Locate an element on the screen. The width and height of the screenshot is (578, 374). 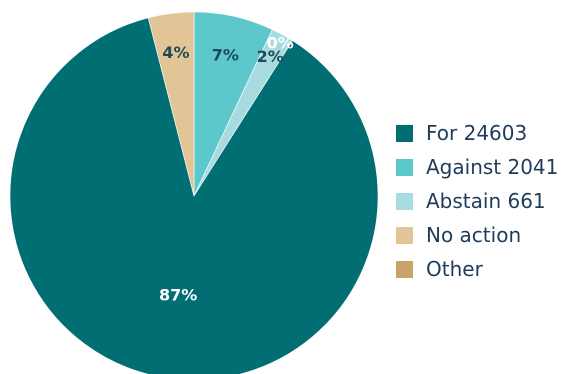
legend-item: For 24603 is located at coordinates (477, 133).